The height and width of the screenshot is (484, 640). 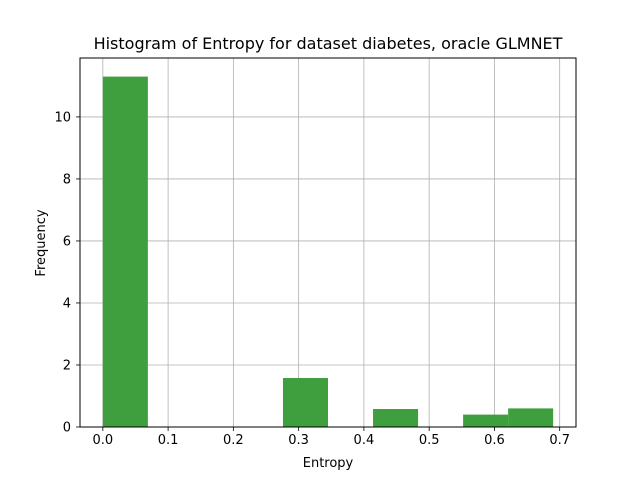 I want to click on y-tick-label: 0, so click(x=67, y=428).